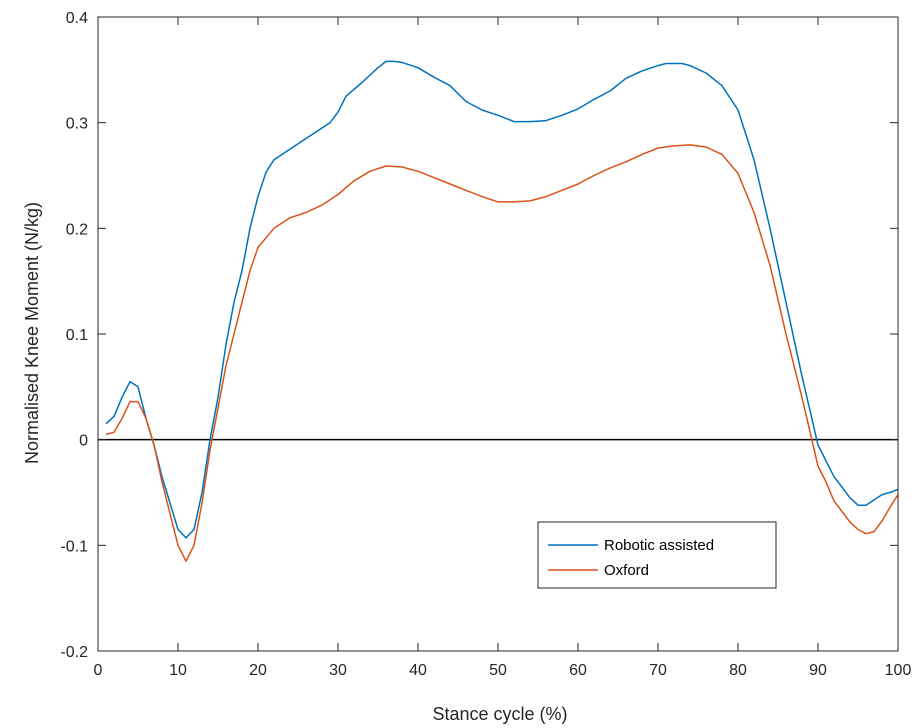 This screenshot has height=728, width=919. What do you see at coordinates (499, 714) in the screenshot?
I see `x-axis-title: Stance cycle (%)` at bounding box center [499, 714].